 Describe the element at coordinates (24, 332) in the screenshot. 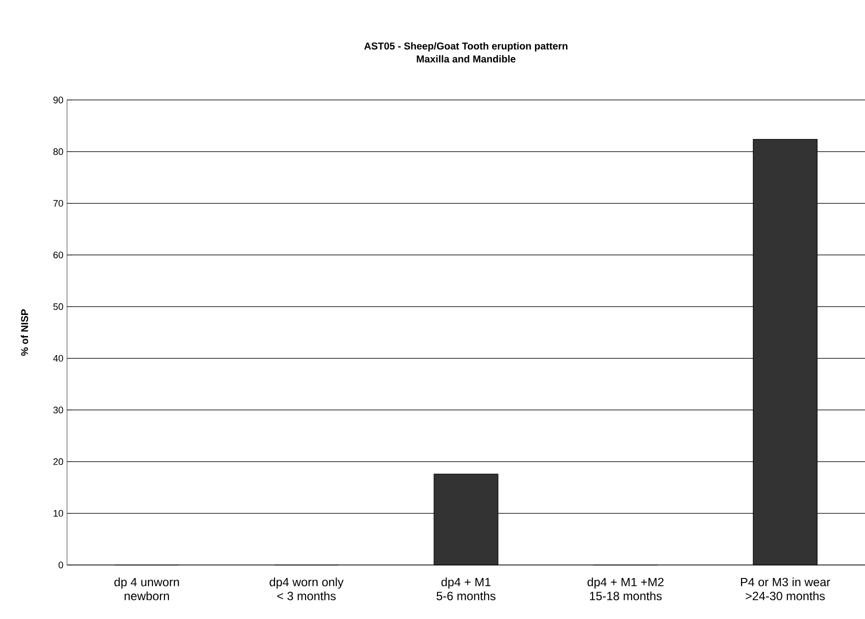

I see `y-axis-title: % of NISP` at that location.